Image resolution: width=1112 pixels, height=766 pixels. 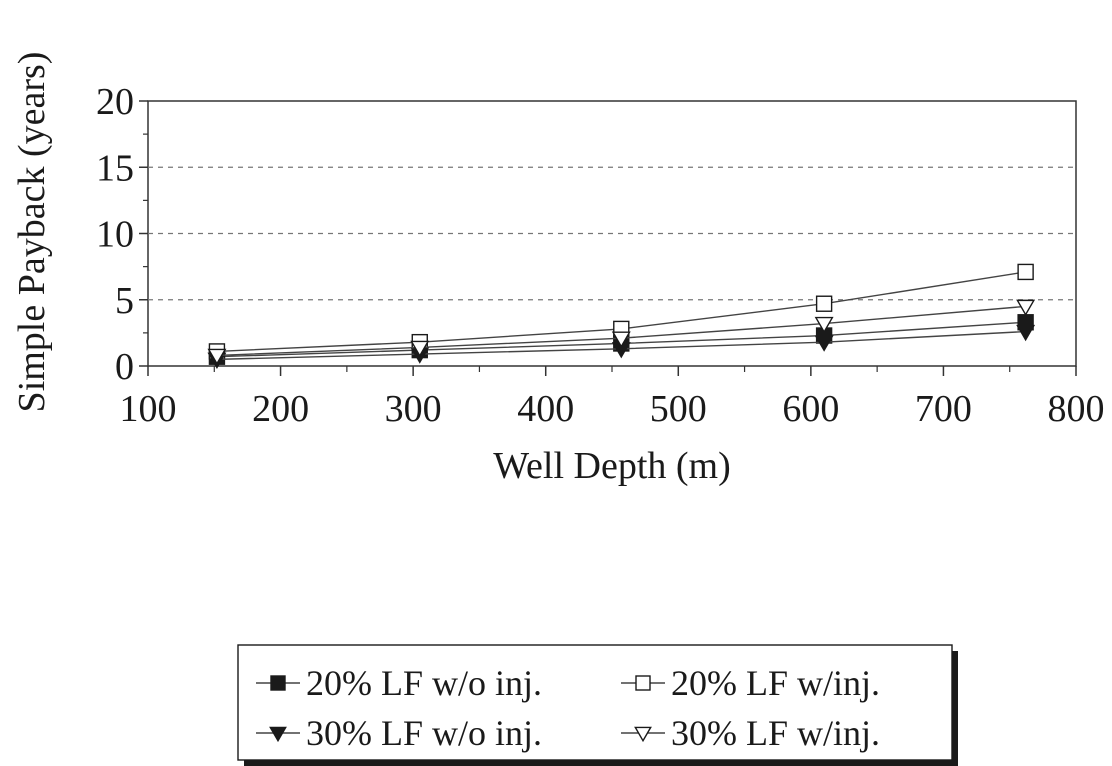 I want to click on x-tick-label: 500, so click(x=678, y=409).